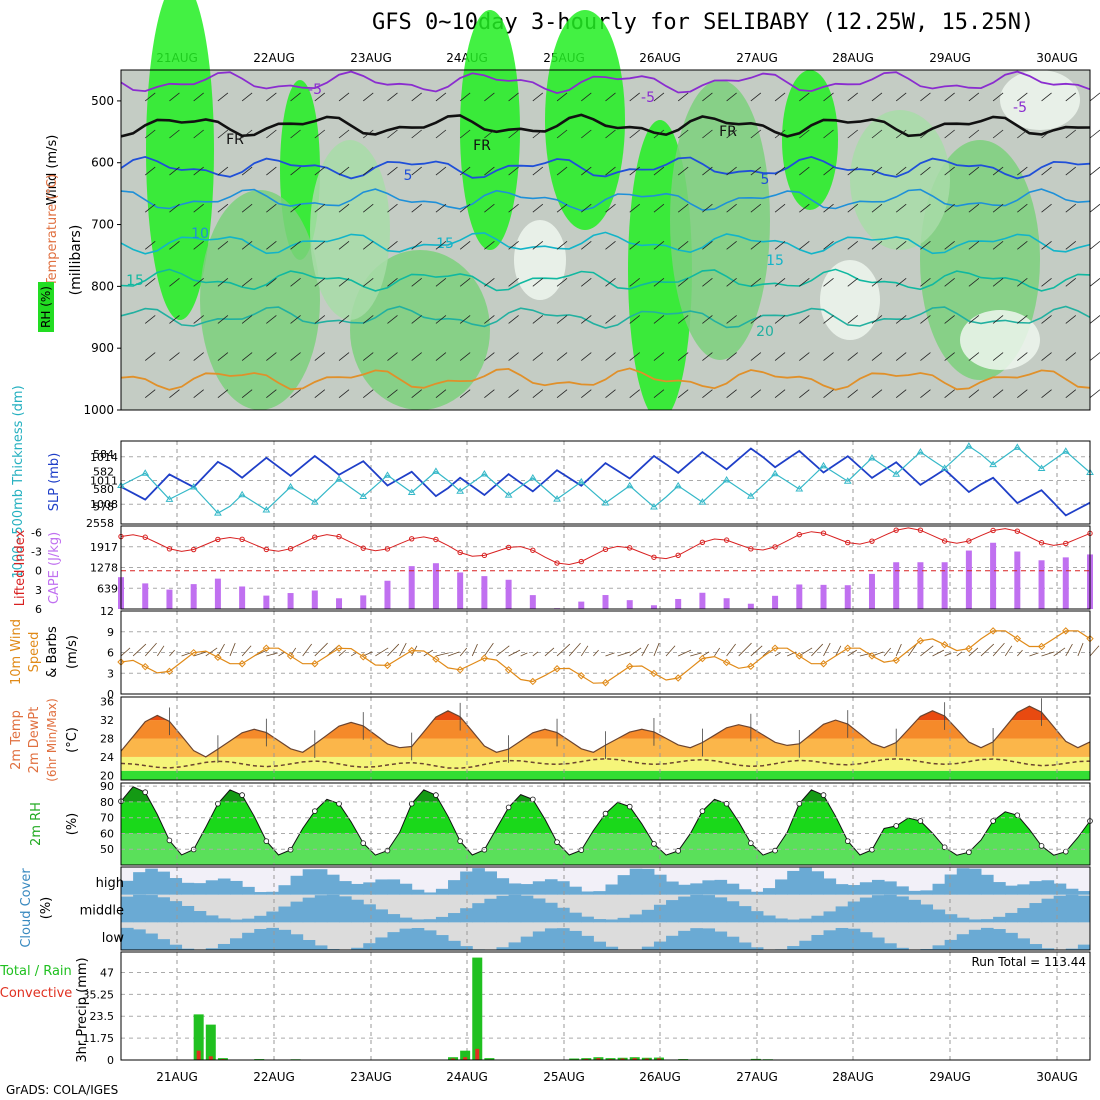  What do you see at coordinates (38, 609) in the screenshot?
I see `lifted-index-tick-label: 6` at bounding box center [38, 609].